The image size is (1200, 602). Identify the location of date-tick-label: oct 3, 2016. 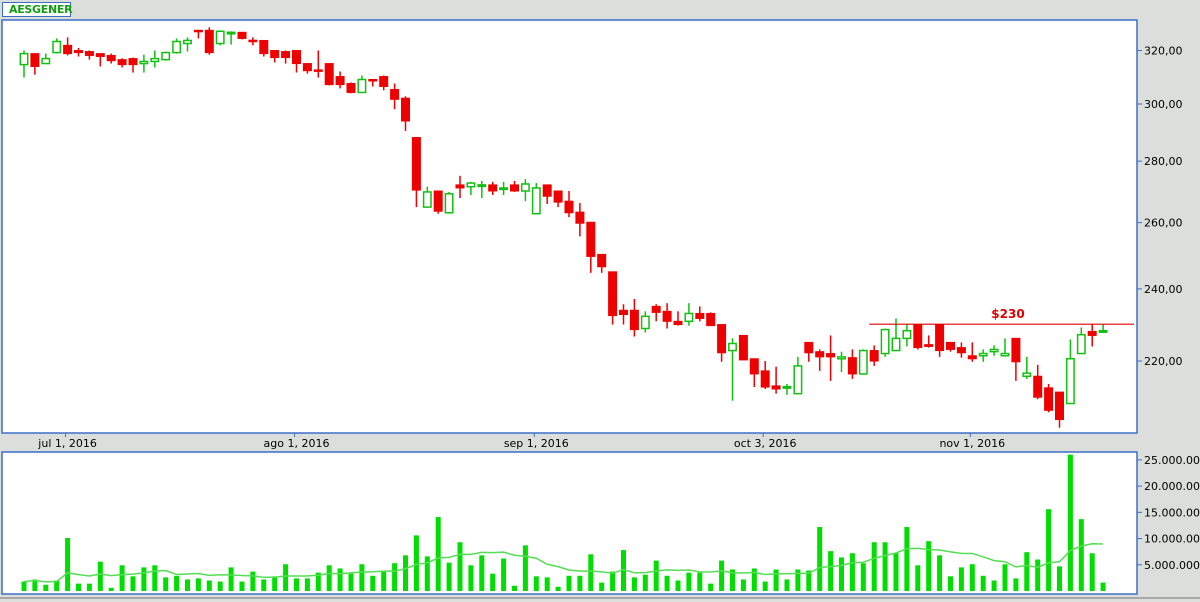
(765, 443).